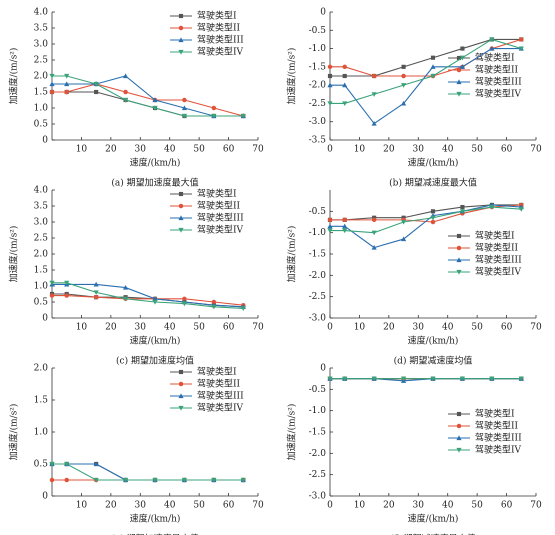 Image resolution: width=555 pixels, height=535 pixels. What do you see at coordinates (318, 390) in the screenshot?
I see `y-tick-label: -0.5` at bounding box center [318, 390].